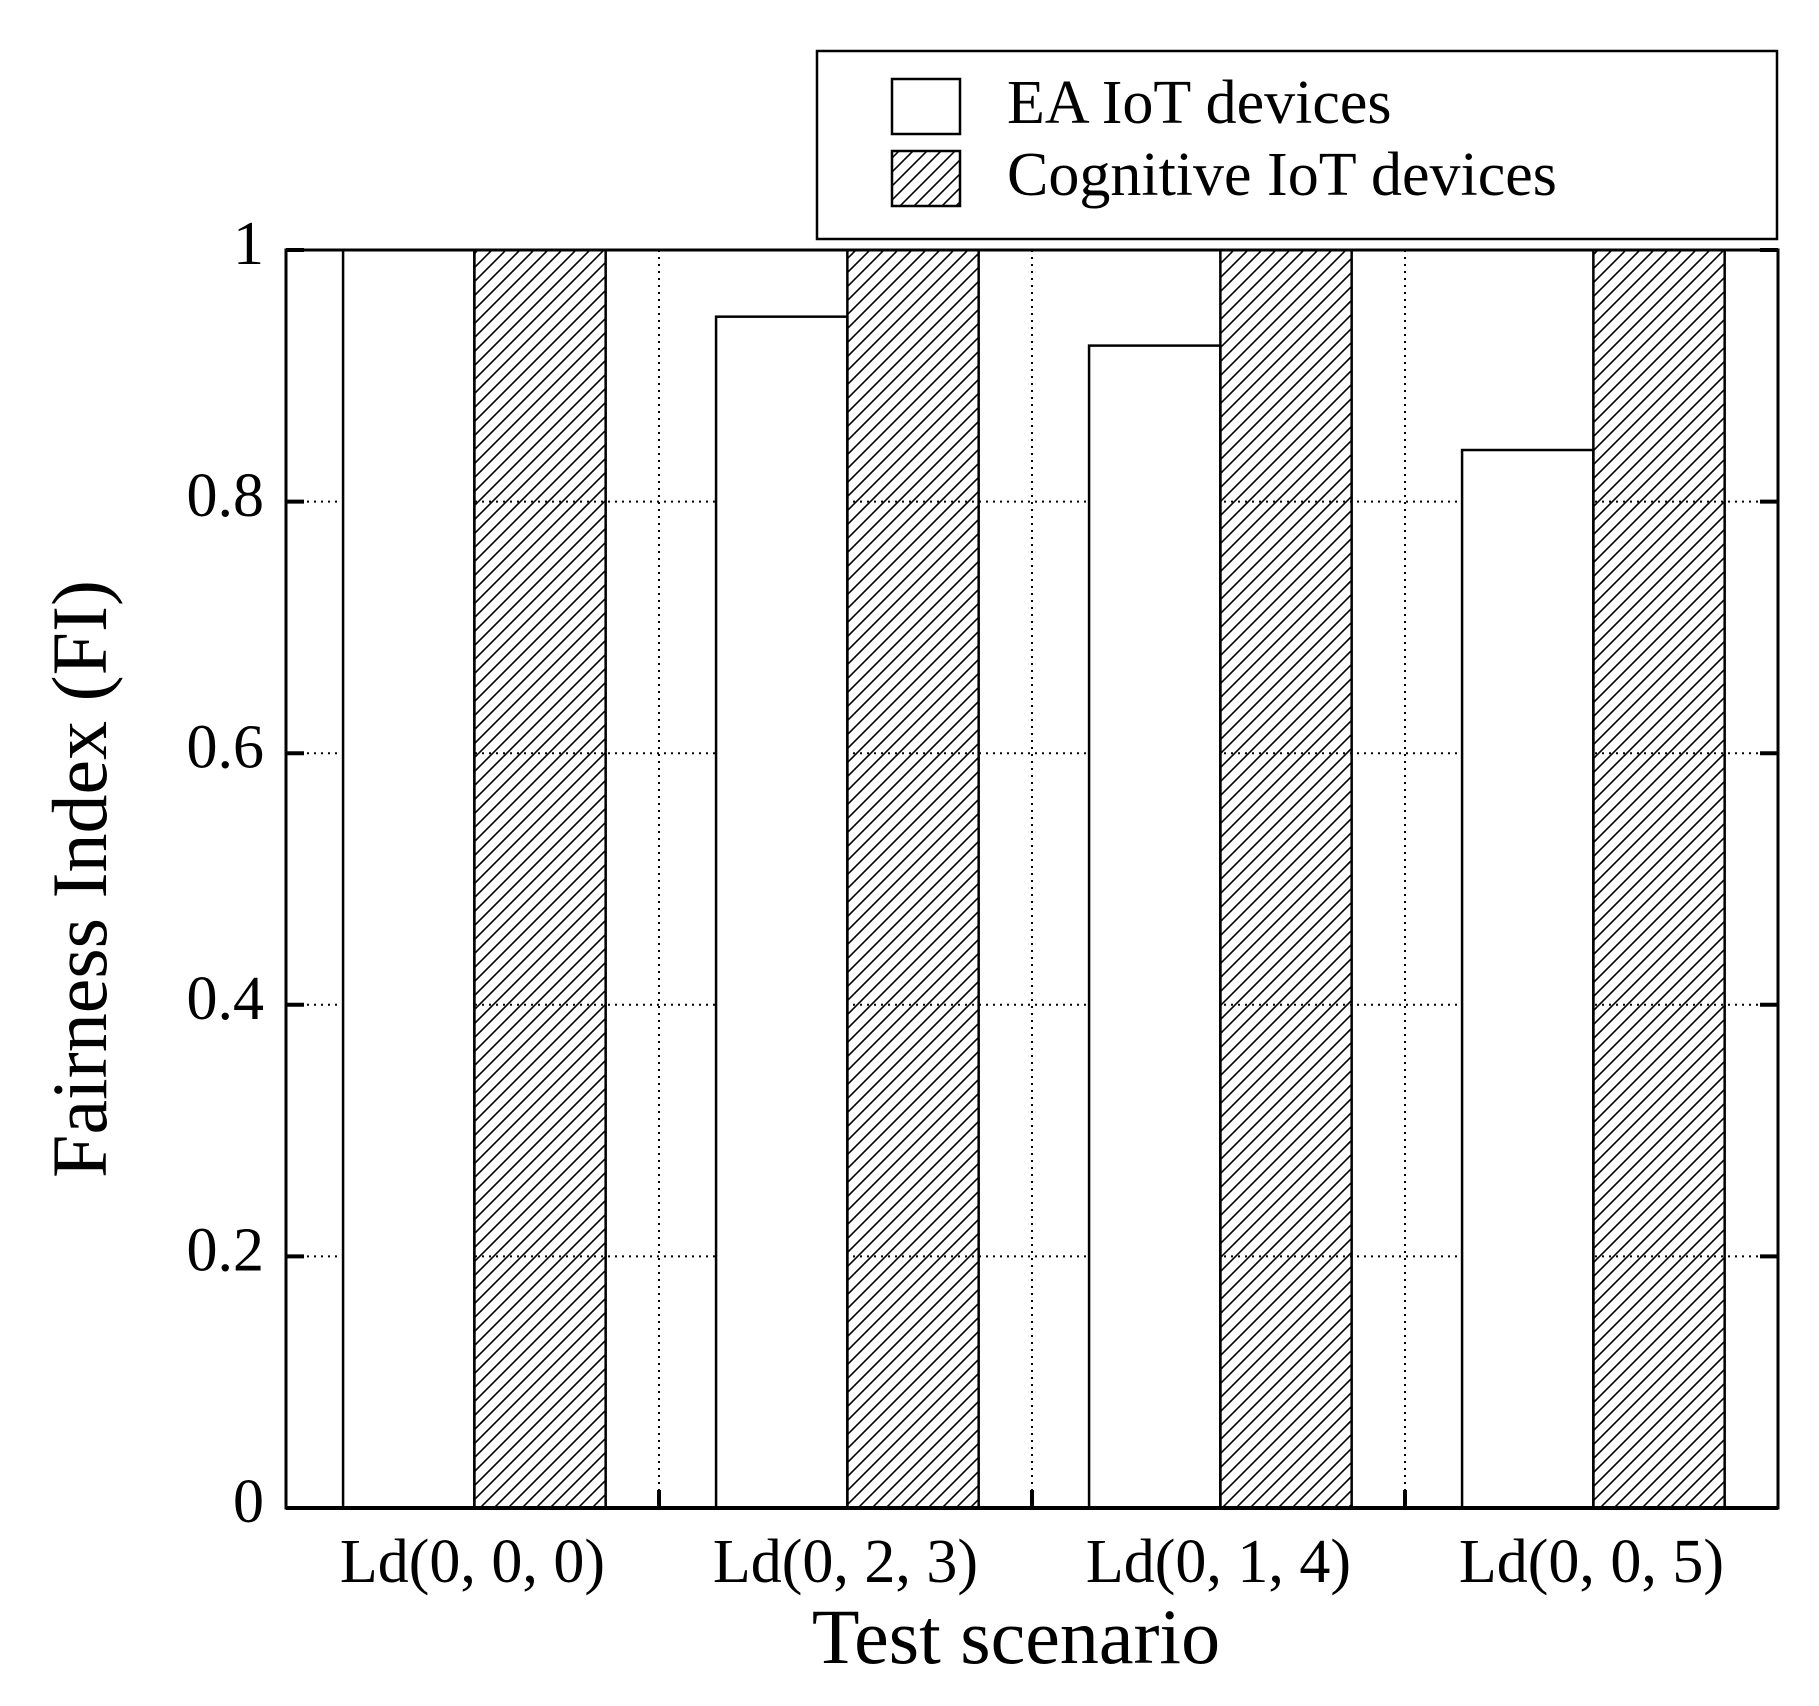 The height and width of the screenshot is (1706, 1819). I want to click on x-tick-label: Ld(0, 0, 5), so click(1591, 1562).